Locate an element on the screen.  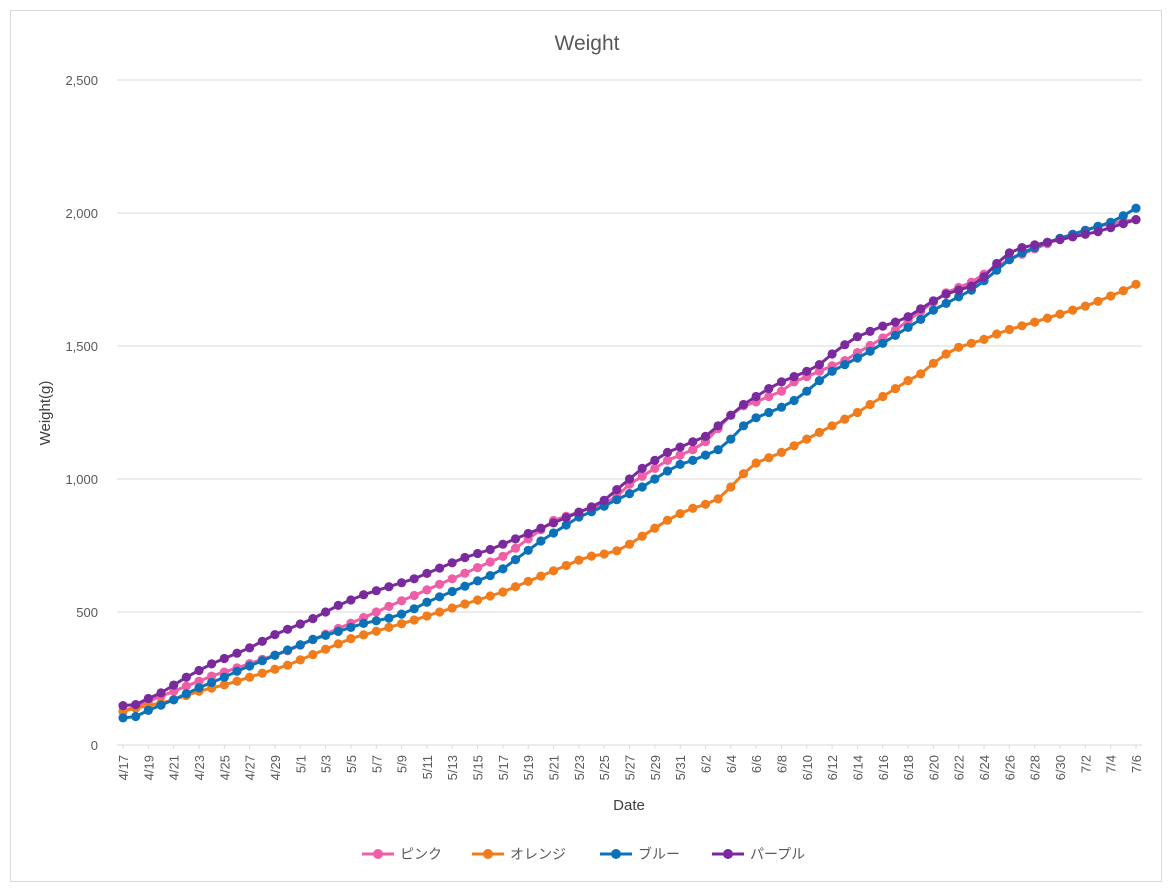
x-tick-label: 5/19 is located at coordinates (528, 767).